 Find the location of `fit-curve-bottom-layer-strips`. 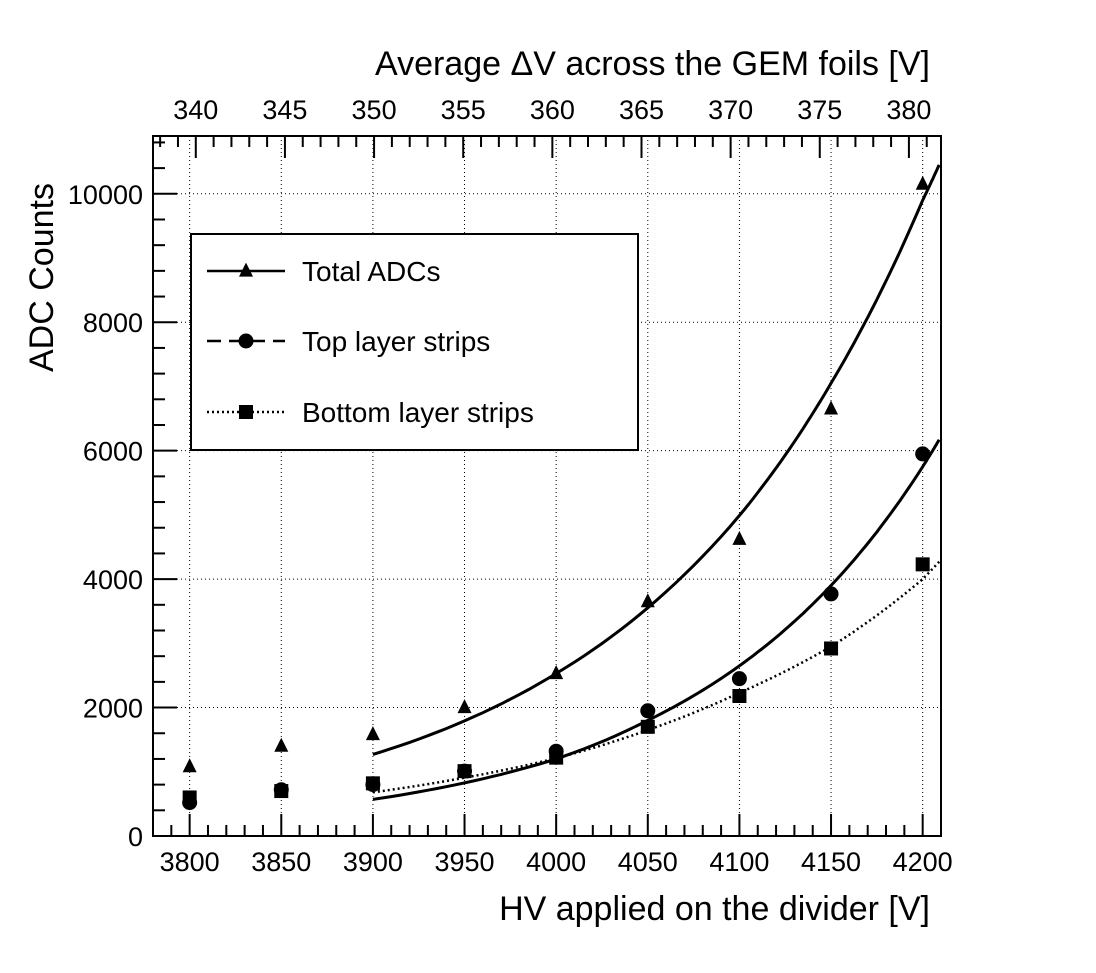

fit-curve-bottom-layer-strips is located at coordinates (656, 677).